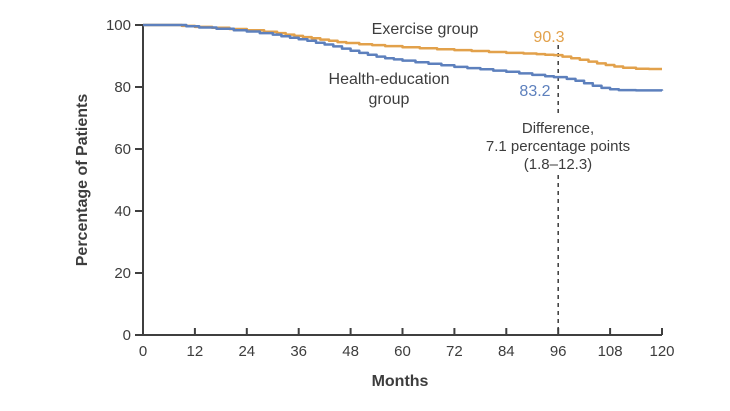  I want to click on x-tick-label: 48, so click(350, 351).